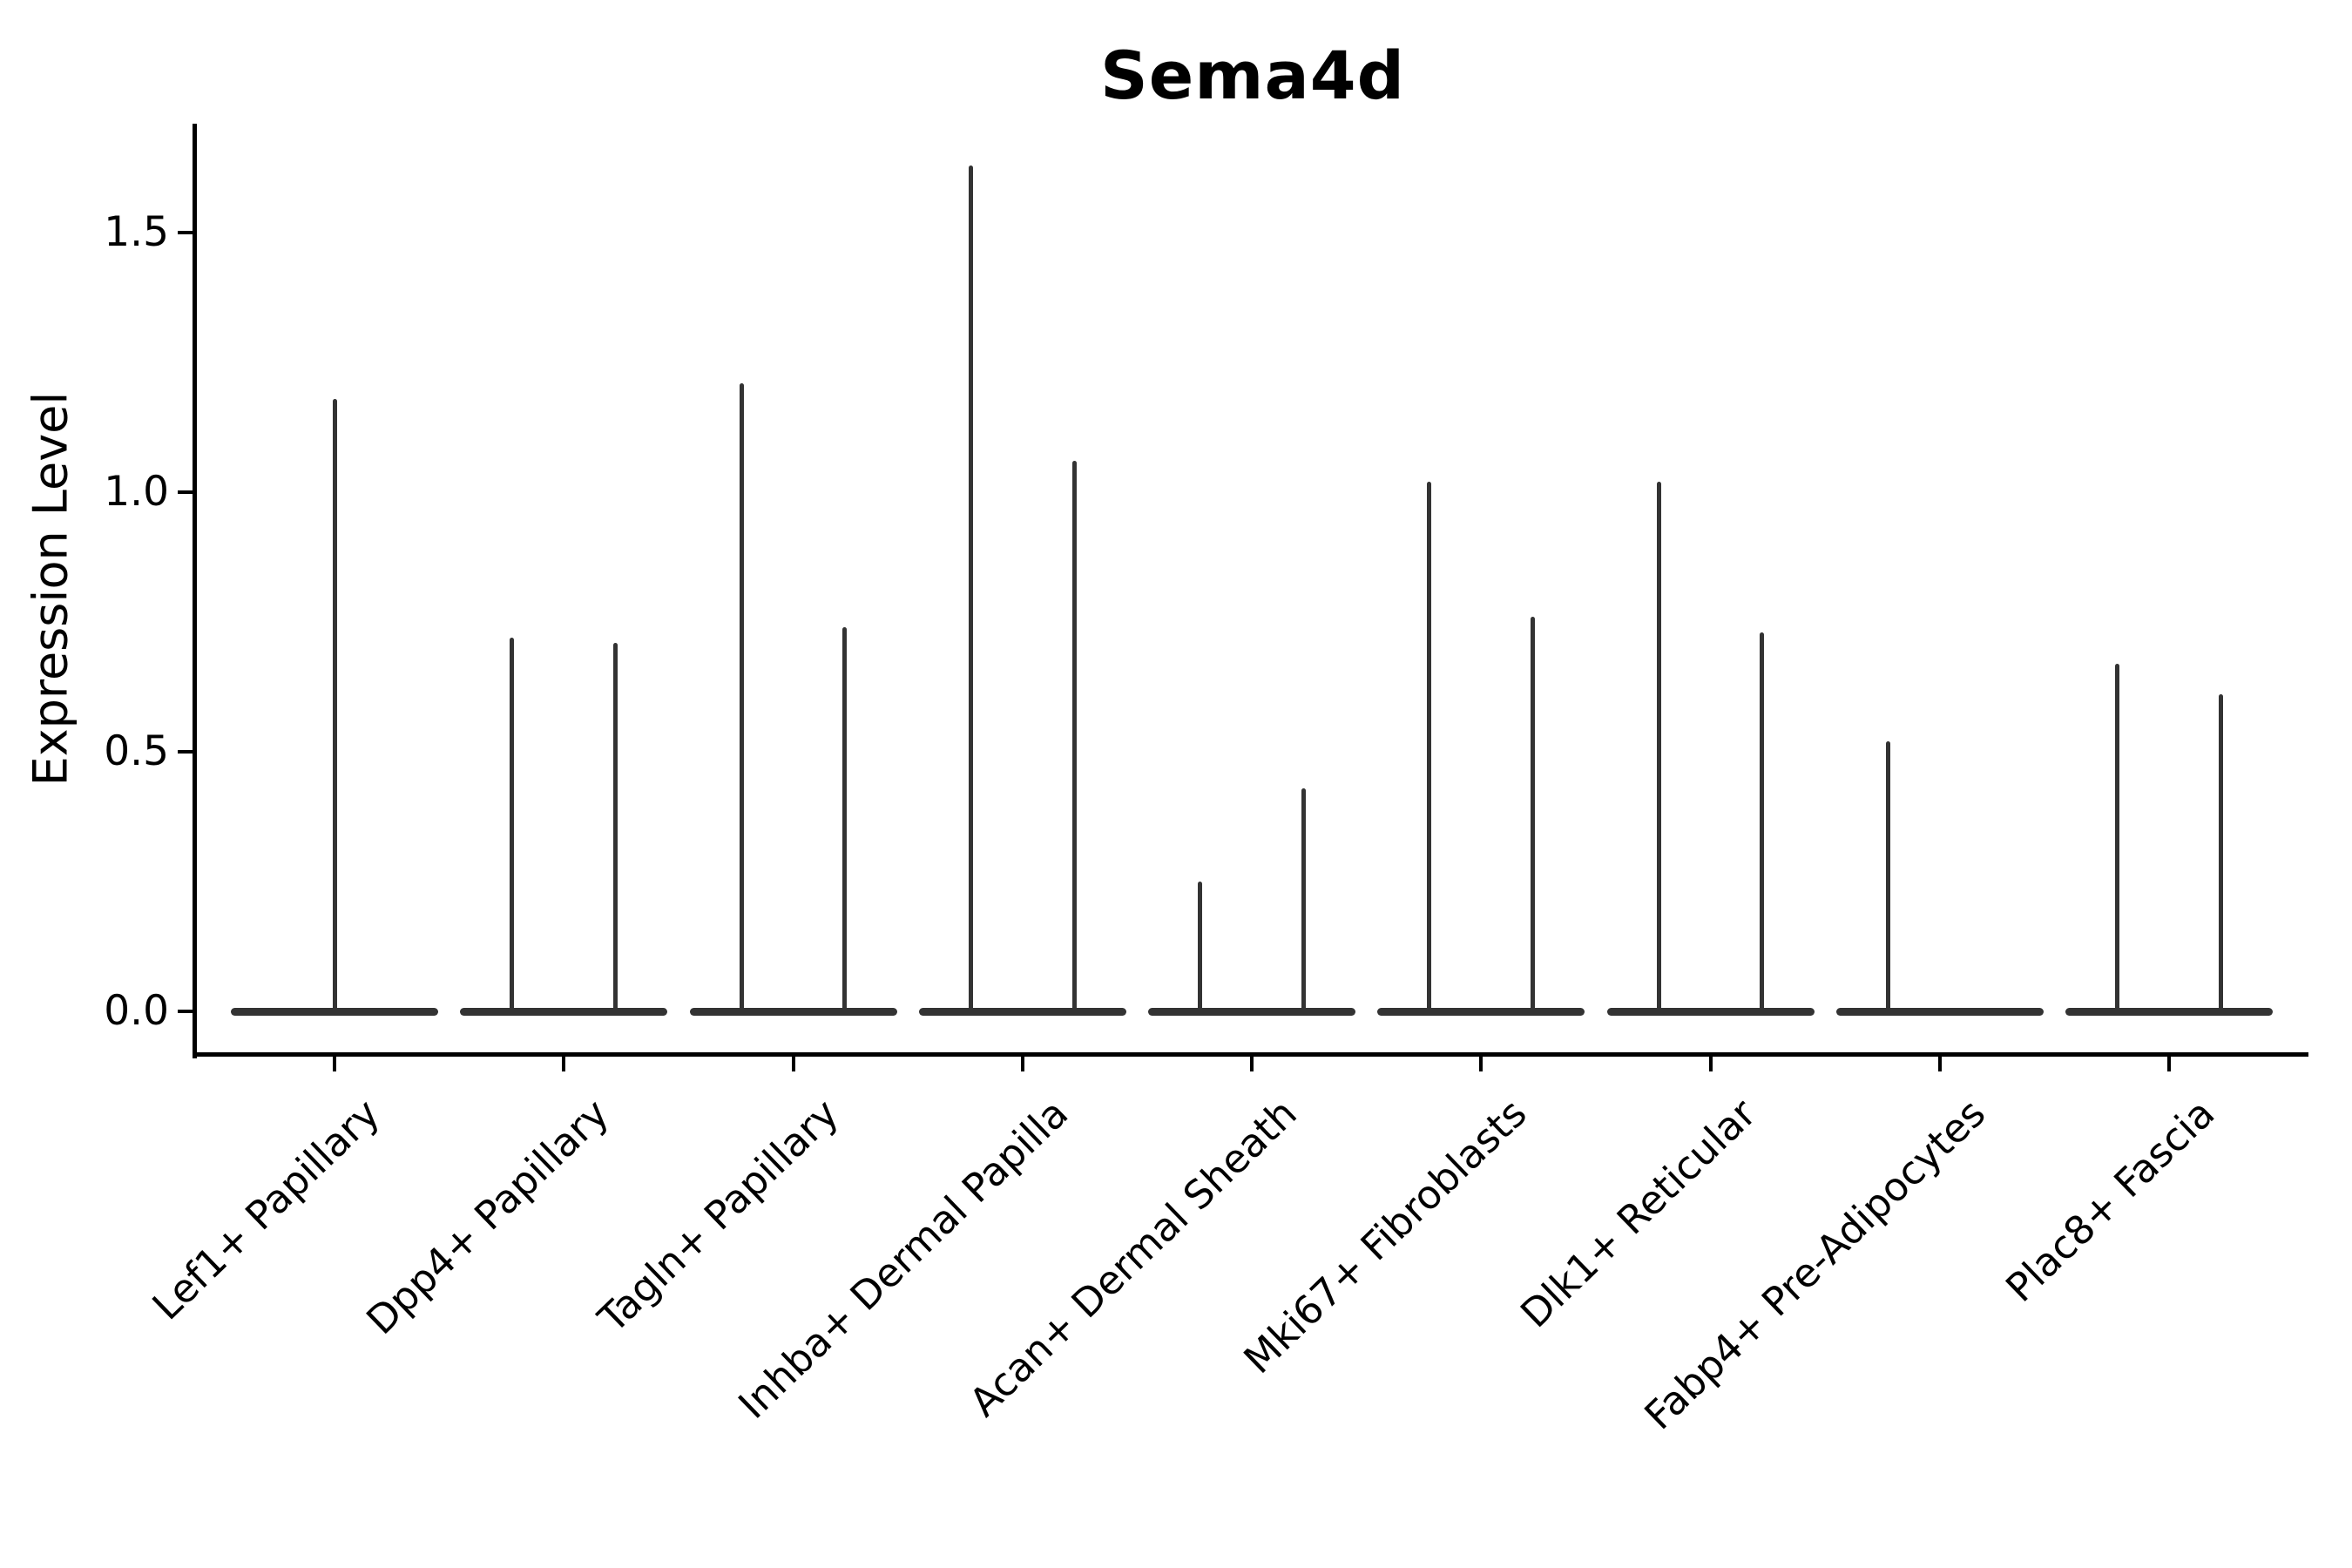  What do you see at coordinates (136, 1011) in the screenshot?
I see `y-tick-label: 0.0` at bounding box center [136, 1011].